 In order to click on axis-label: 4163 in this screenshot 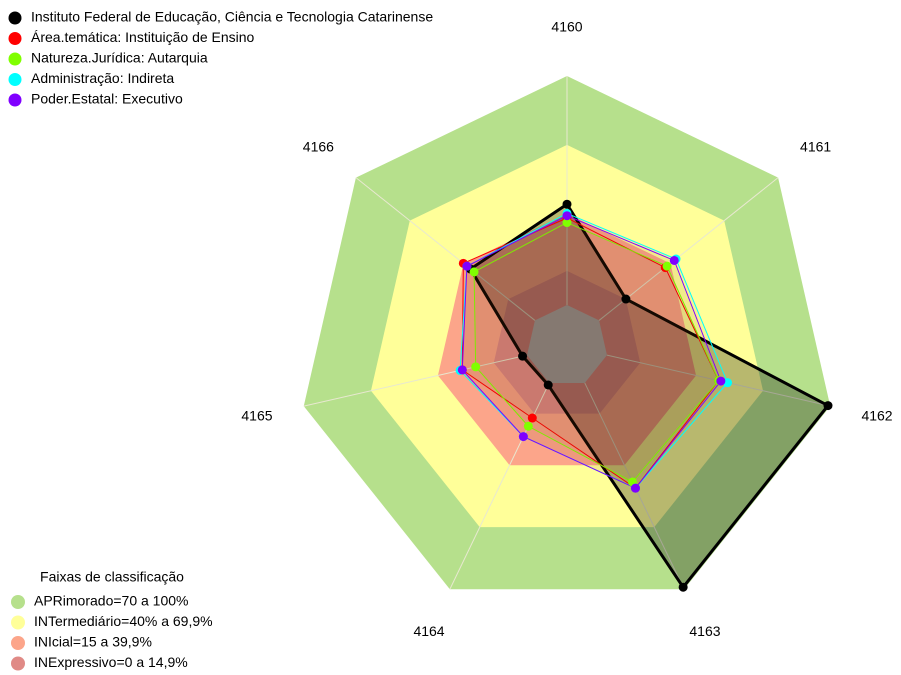, I will do `click(704, 631)`.